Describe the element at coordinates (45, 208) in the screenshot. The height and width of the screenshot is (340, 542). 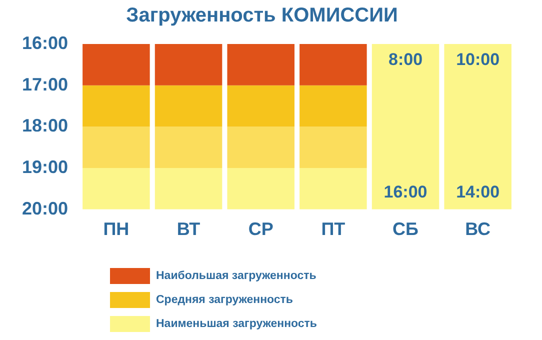
I see `y-tick-label: 20:00` at that location.